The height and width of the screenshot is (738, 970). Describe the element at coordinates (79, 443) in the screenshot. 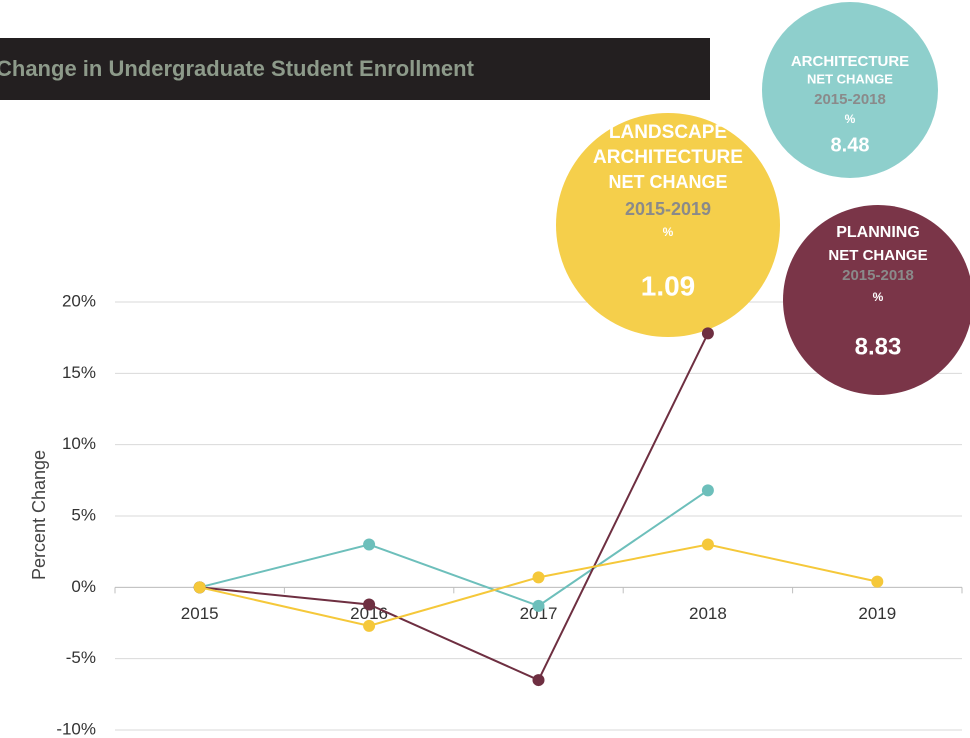

I see `y-tick-label: 10%` at that location.